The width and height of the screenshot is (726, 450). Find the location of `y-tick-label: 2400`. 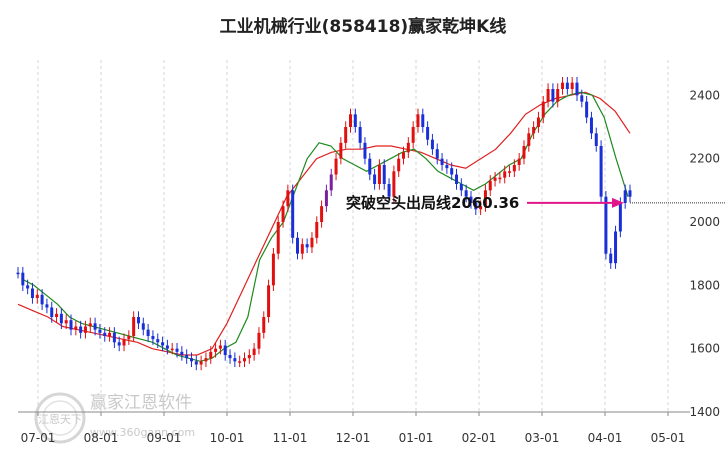

y-tick-label: 2400 is located at coordinates (704, 95).